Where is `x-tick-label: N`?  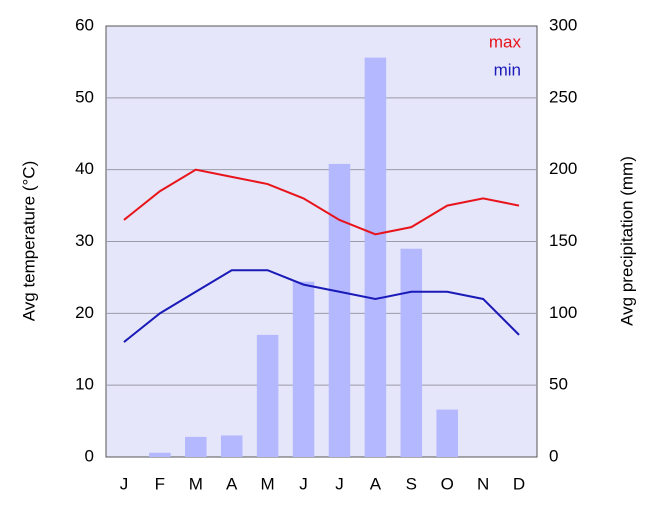 x-tick-label: N is located at coordinates (483, 483).